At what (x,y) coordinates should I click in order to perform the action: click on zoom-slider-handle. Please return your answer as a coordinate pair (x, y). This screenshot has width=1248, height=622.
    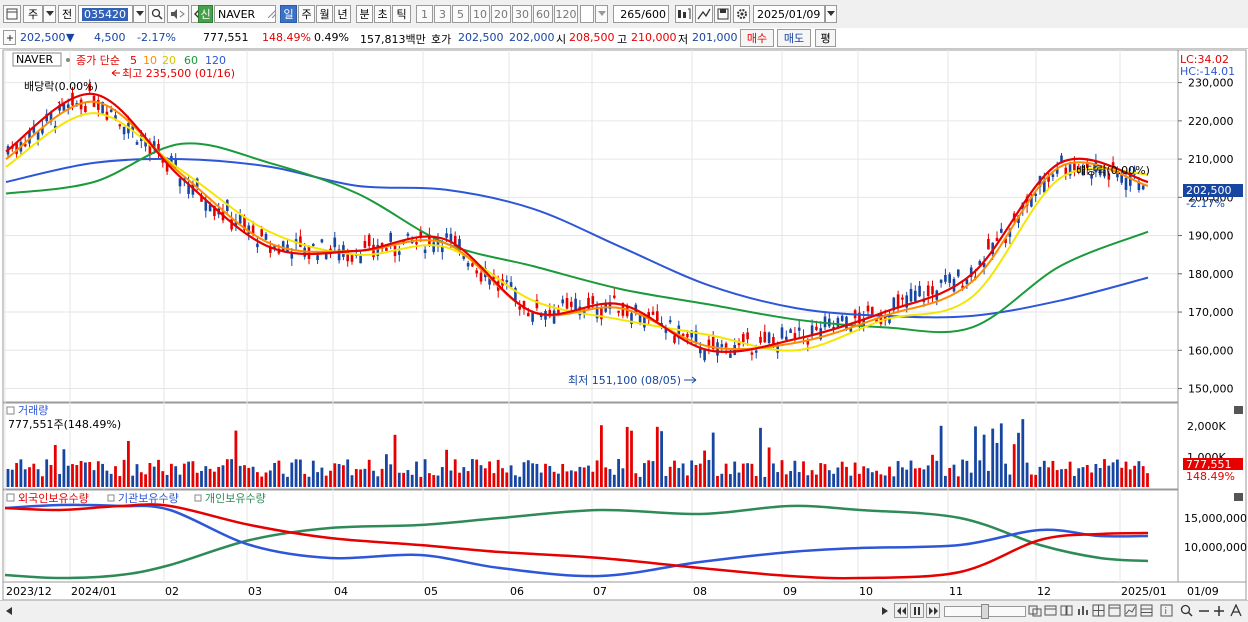
    Looking at the image, I should click on (985, 611).